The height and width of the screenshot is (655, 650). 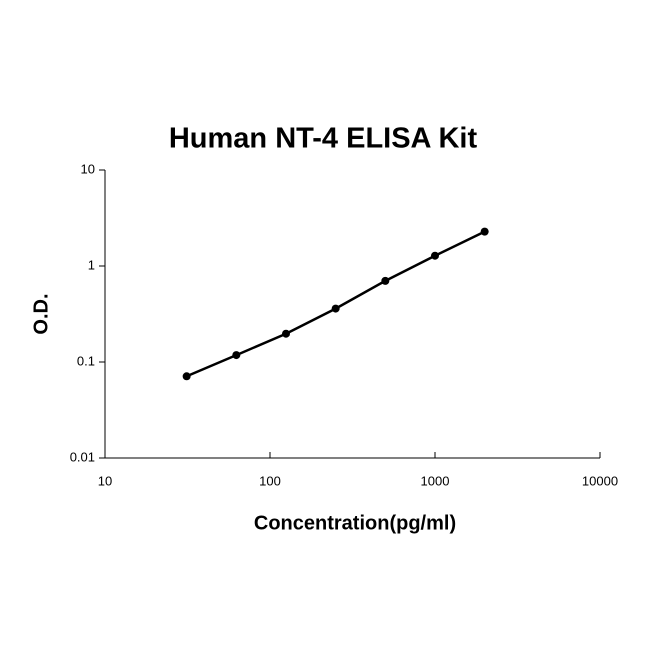 I want to click on y-tick-label: 1, so click(x=91, y=264).